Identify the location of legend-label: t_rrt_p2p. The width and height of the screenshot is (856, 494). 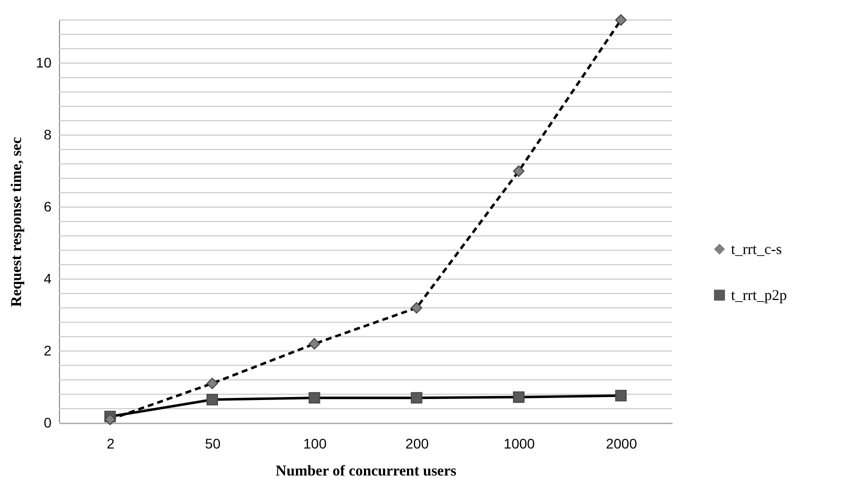
(759, 296).